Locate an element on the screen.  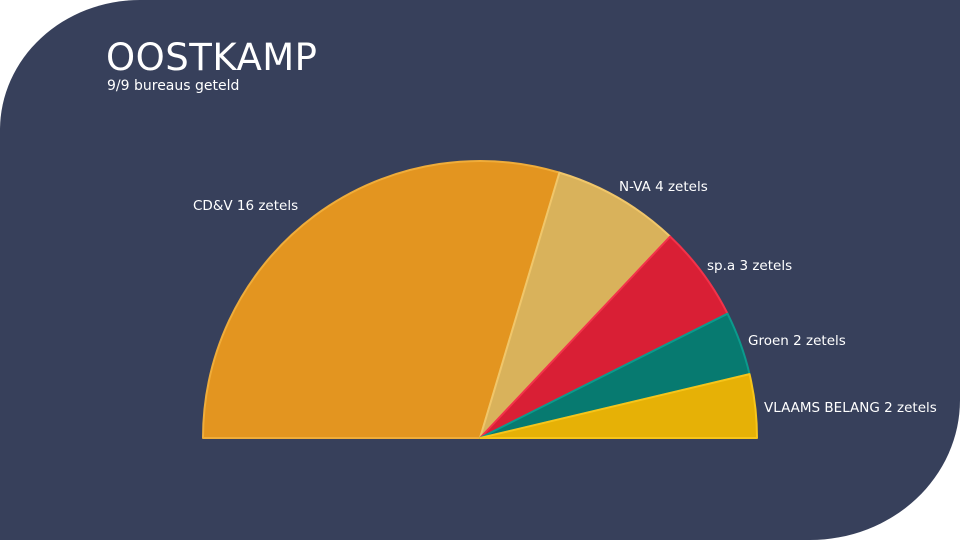
label-groen: Groen 2 zetels is located at coordinates (797, 341).